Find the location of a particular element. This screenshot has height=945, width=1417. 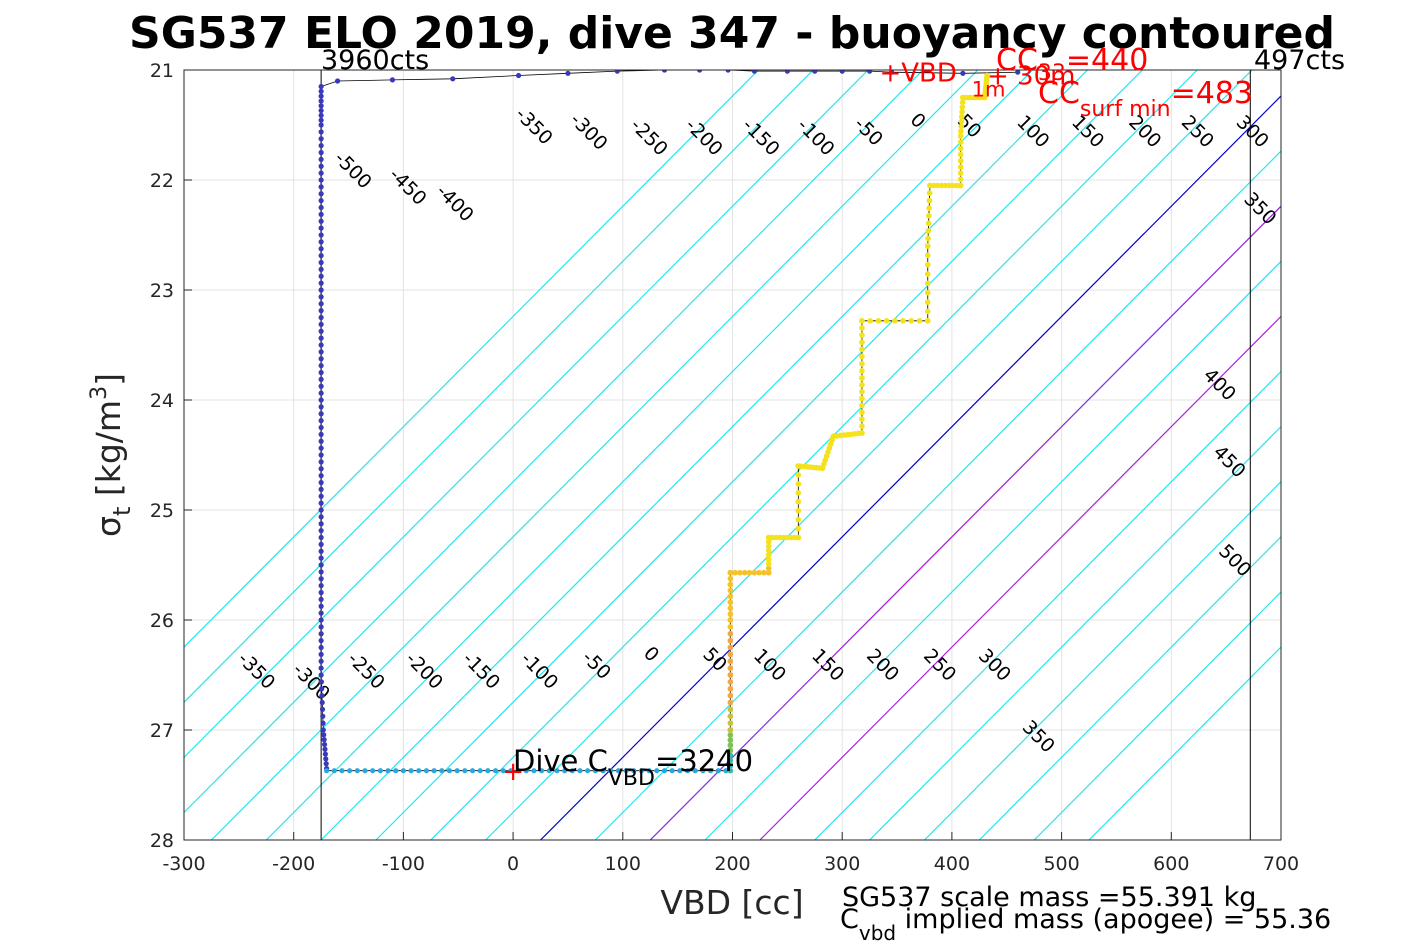

x-tick-label-0: -300 is located at coordinates (183, 864).